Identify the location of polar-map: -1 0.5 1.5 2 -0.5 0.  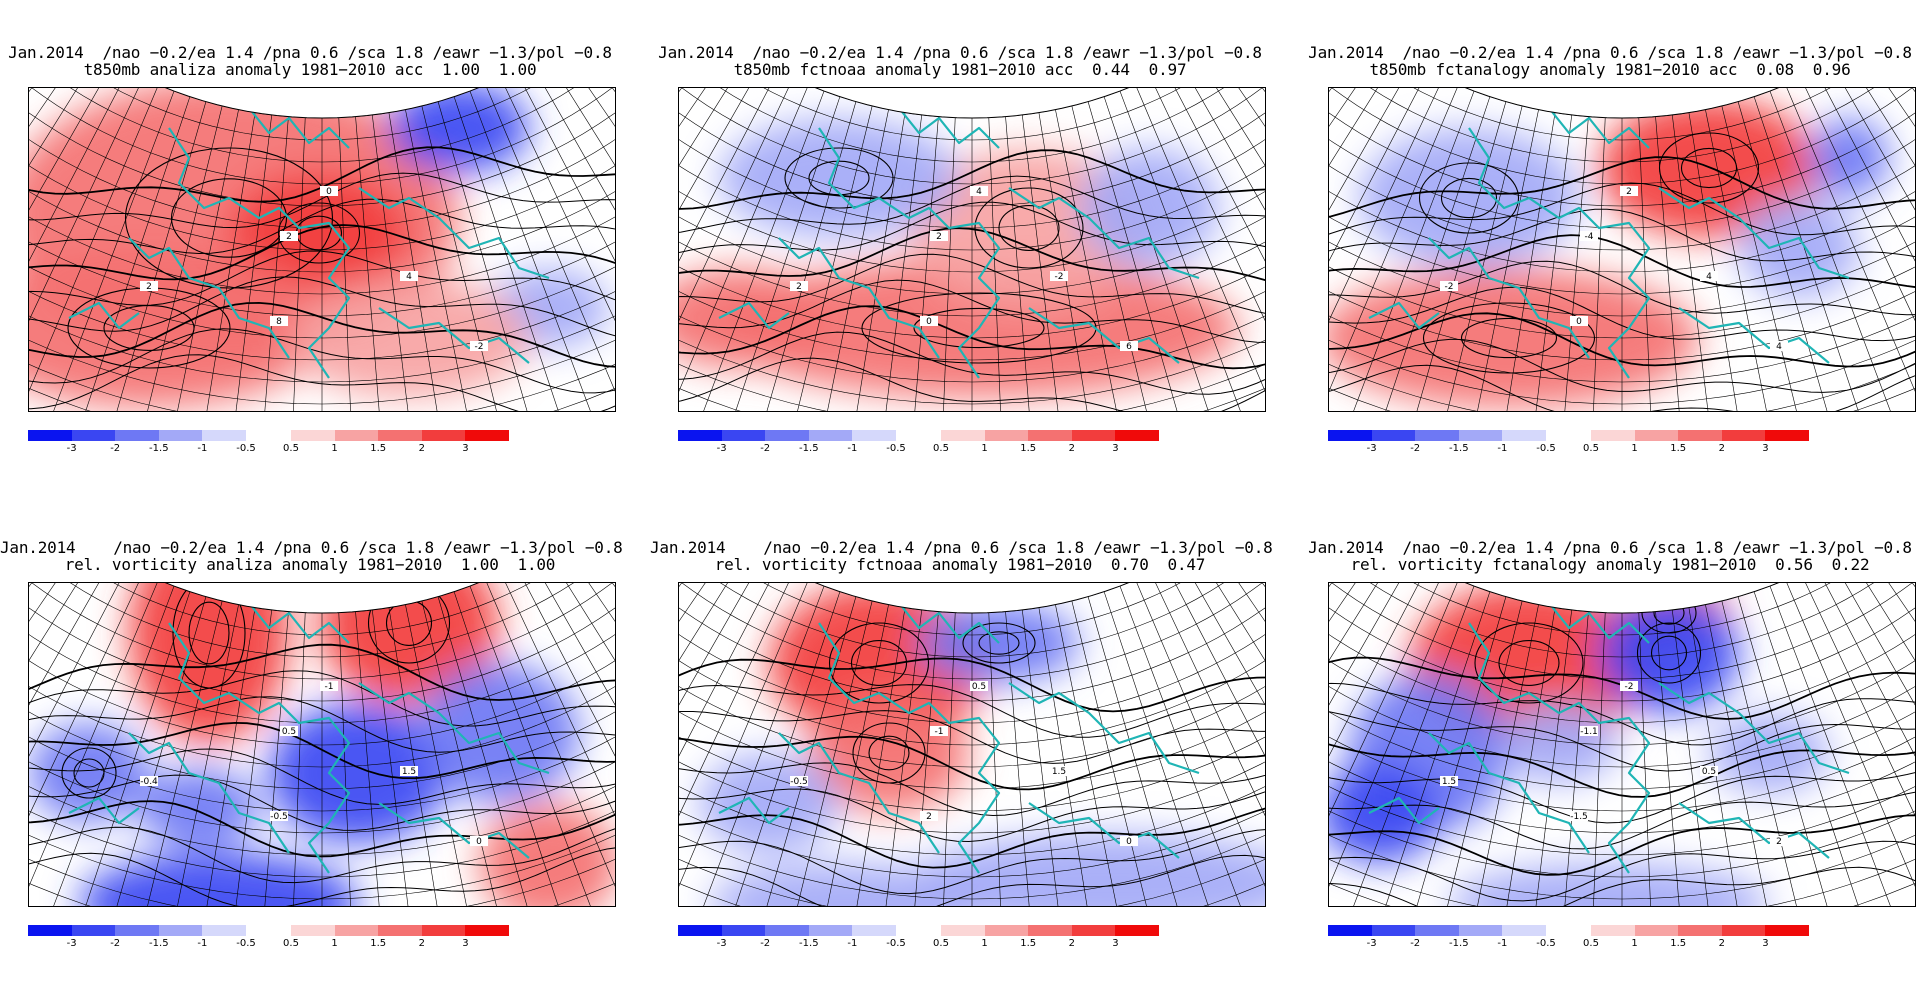
(972, 744).